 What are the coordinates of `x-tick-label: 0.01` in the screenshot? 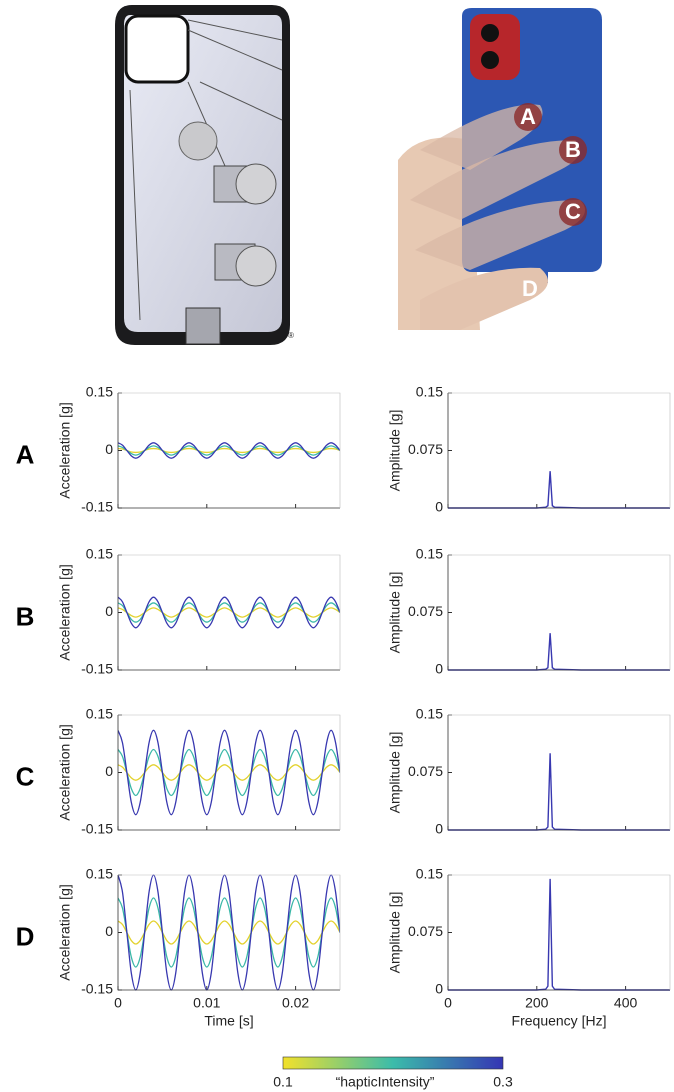 It's located at (206, 1003).